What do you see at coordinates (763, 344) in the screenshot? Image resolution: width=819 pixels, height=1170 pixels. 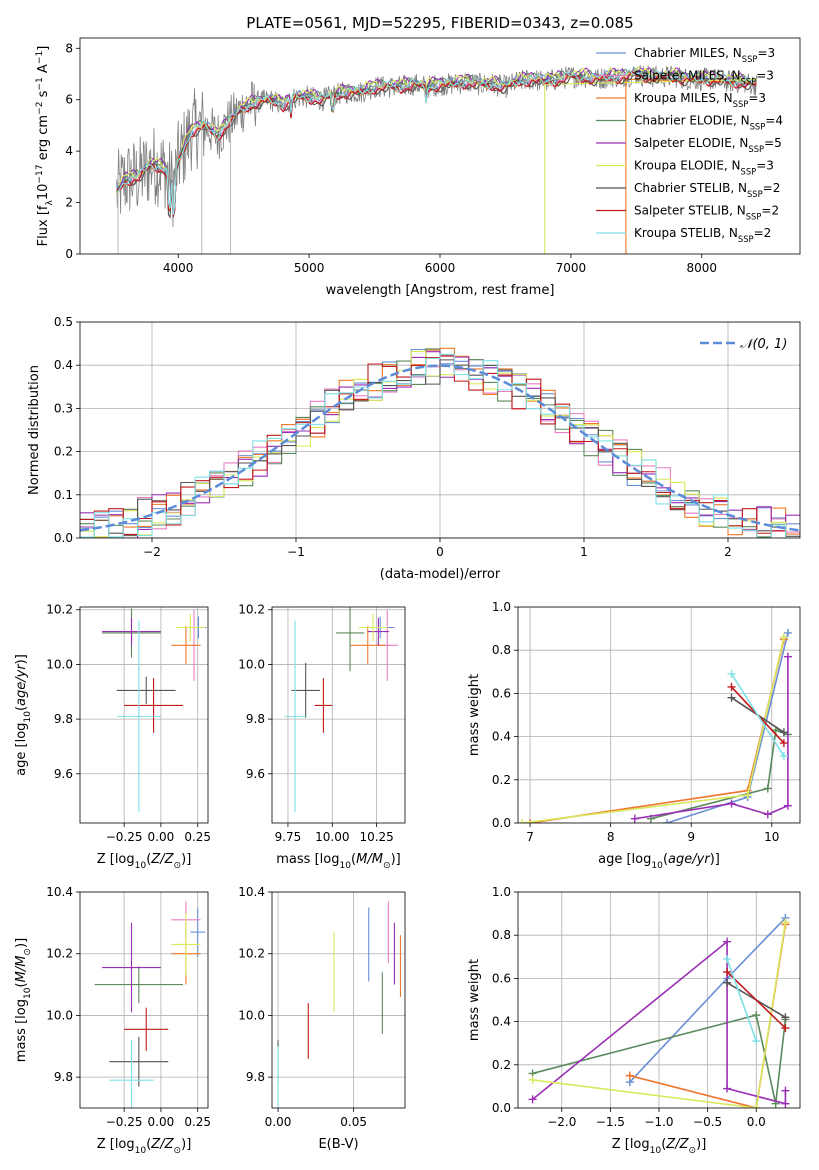 I see `legend-label: 𝒩(0, 1)` at bounding box center [763, 344].